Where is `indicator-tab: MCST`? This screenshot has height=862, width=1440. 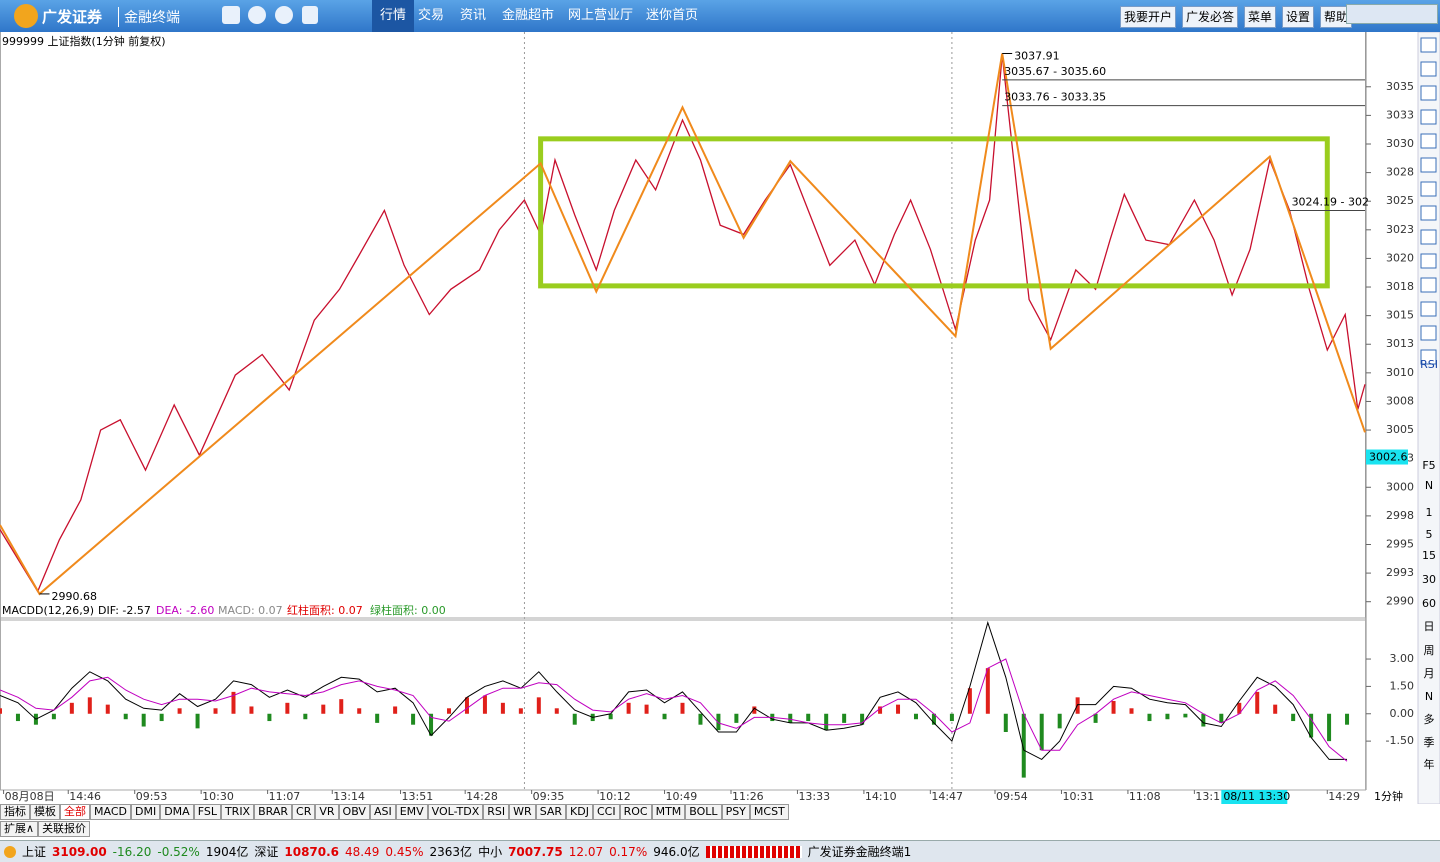 indicator-tab: MCST is located at coordinates (769, 812).